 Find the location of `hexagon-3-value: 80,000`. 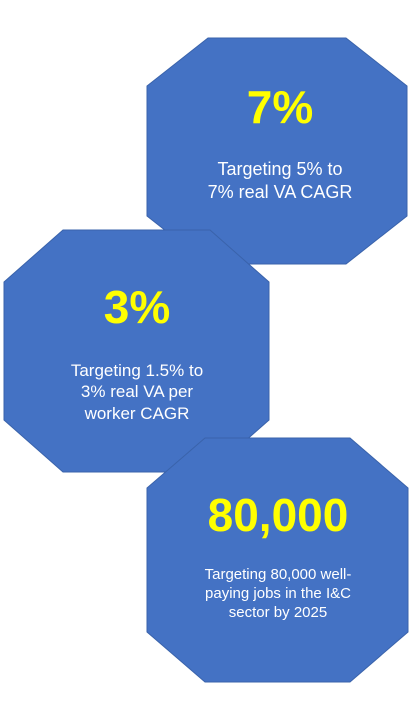

hexagon-3-value: 80,000 is located at coordinates (278, 515).